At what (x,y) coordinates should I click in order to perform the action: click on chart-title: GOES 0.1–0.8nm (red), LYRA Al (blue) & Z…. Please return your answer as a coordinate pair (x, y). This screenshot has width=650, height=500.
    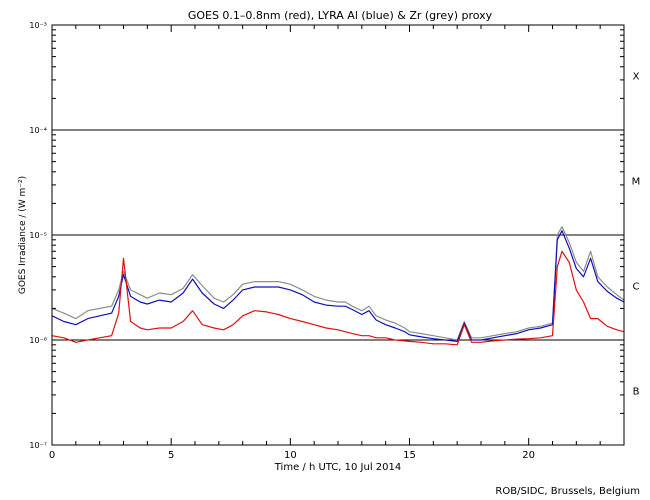
    Looking at the image, I should click on (340, 15).